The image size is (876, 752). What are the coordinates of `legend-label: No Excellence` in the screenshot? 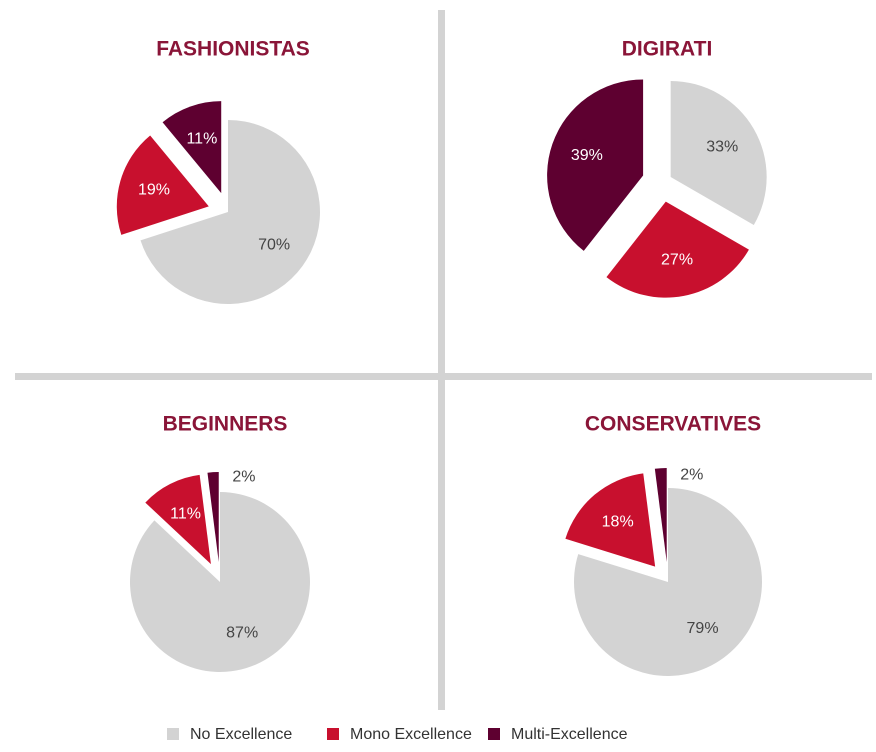 It's located at (241, 734).